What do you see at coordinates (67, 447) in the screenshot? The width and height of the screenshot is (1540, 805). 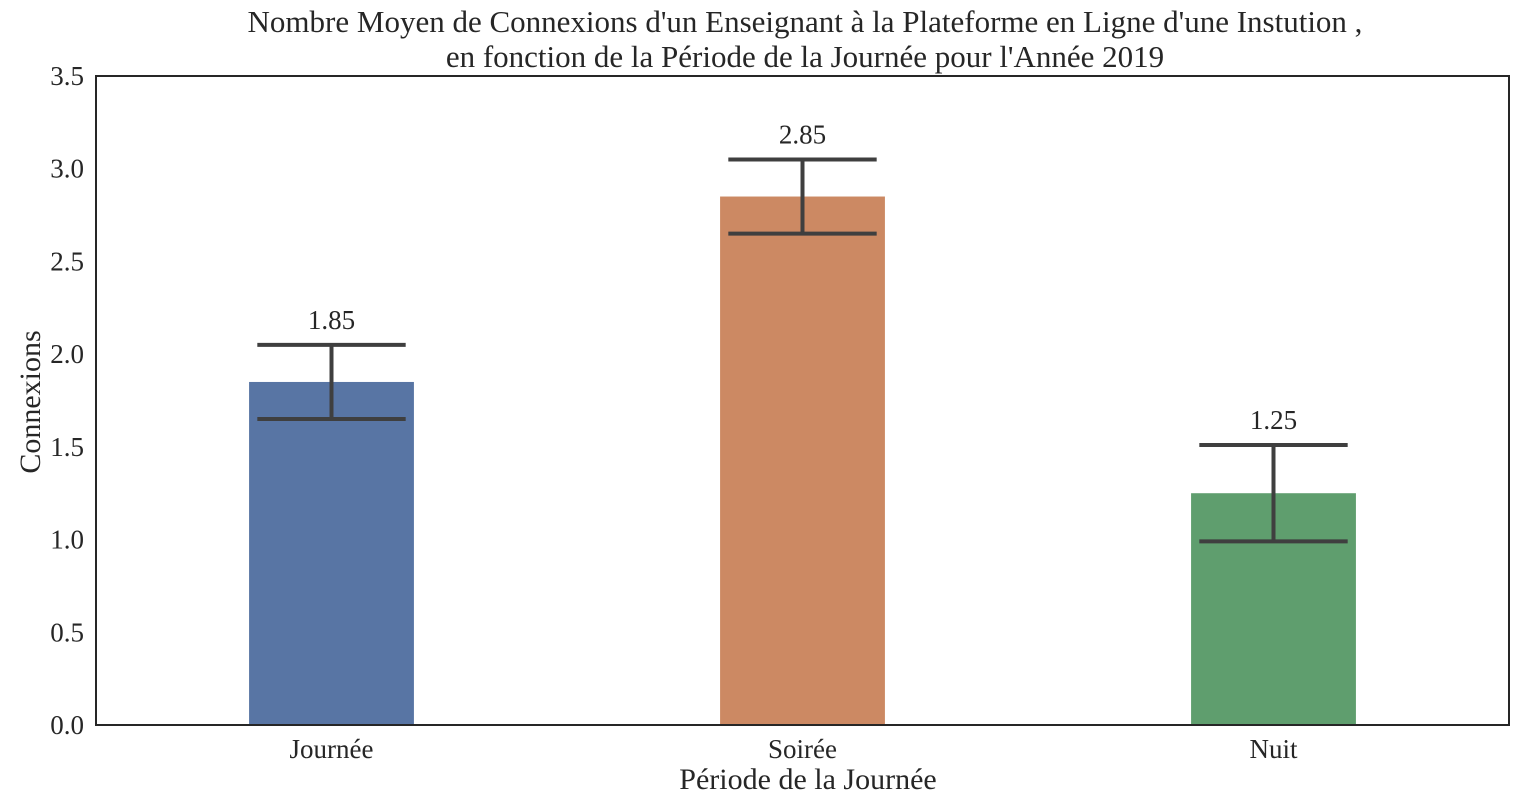 I see `y-tick-label-3: 1.5` at bounding box center [67, 447].